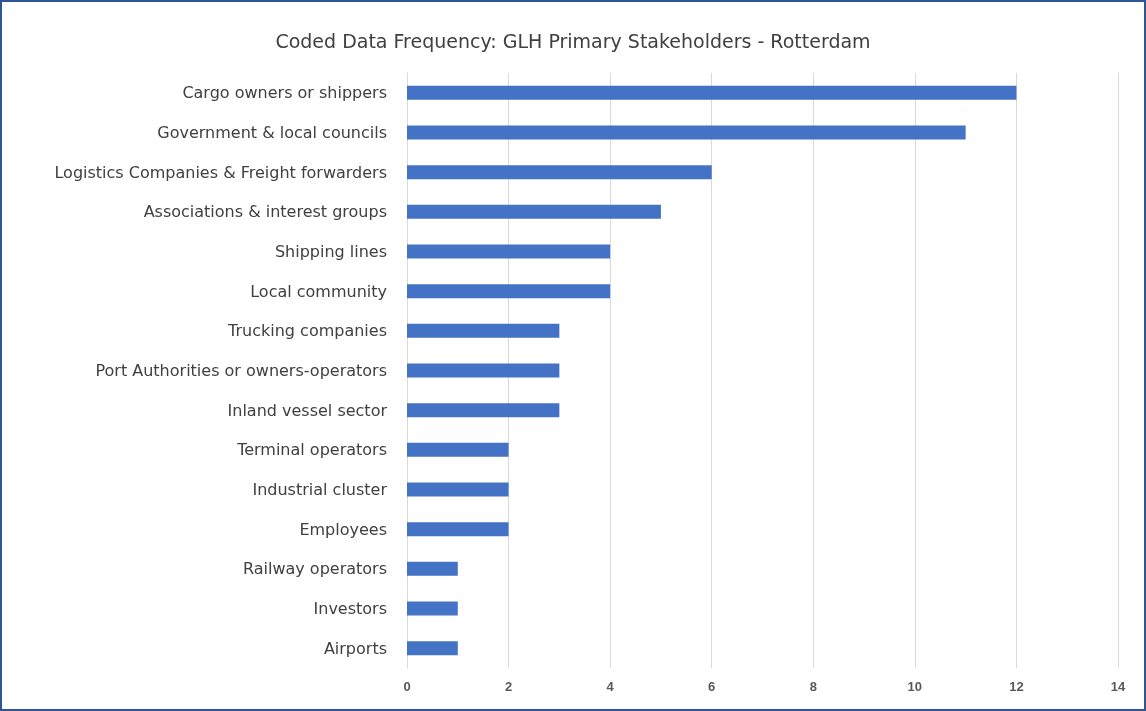  Describe the element at coordinates (1118, 686) in the screenshot. I see `x-tick-label: 14` at that location.